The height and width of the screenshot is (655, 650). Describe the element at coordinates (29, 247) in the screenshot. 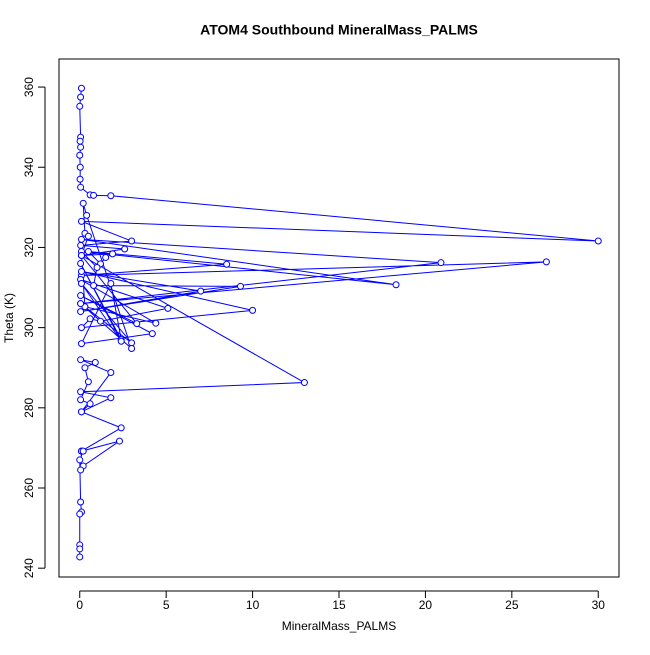

I see `y-tick-label: 320` at that location.